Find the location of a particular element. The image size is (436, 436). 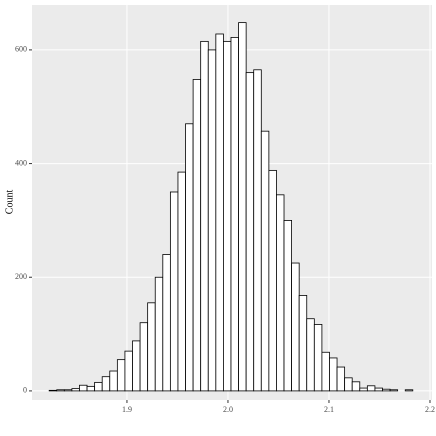

x-tick-label: 2.1 is located at coordinates (329, 409).